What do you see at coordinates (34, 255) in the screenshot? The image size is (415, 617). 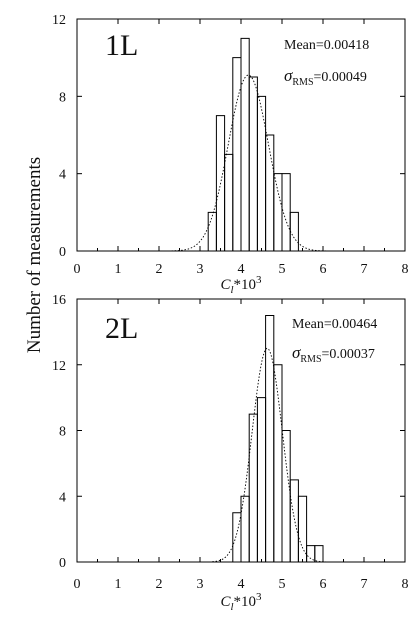 I see `y-axis-label: Number of measurements` at bounding box center [34, 255].